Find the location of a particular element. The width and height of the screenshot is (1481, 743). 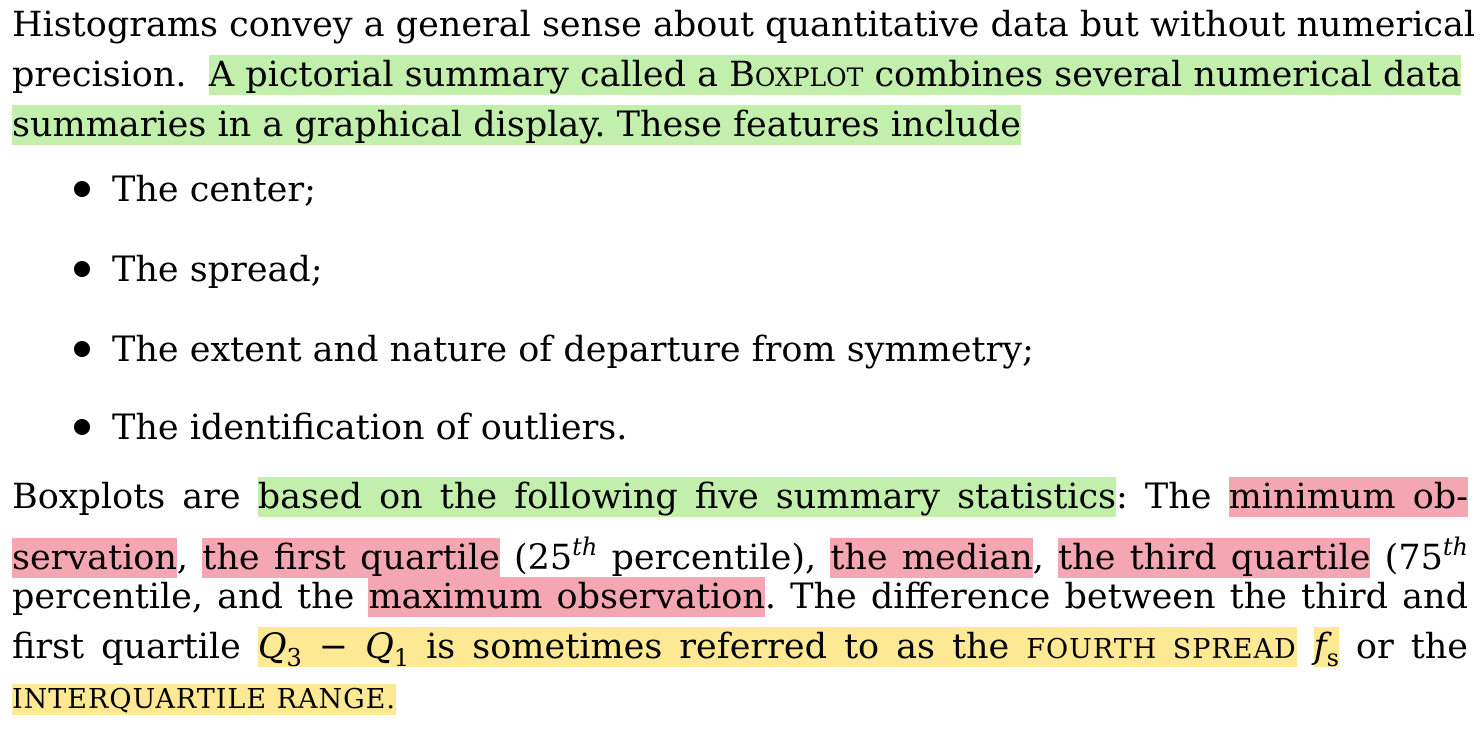

highlight-red: the first quartile is located at coordinates (351, 558).